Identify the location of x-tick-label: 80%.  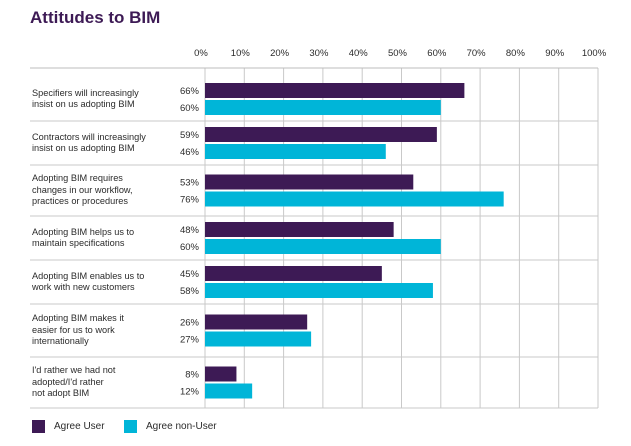
(516, 53).